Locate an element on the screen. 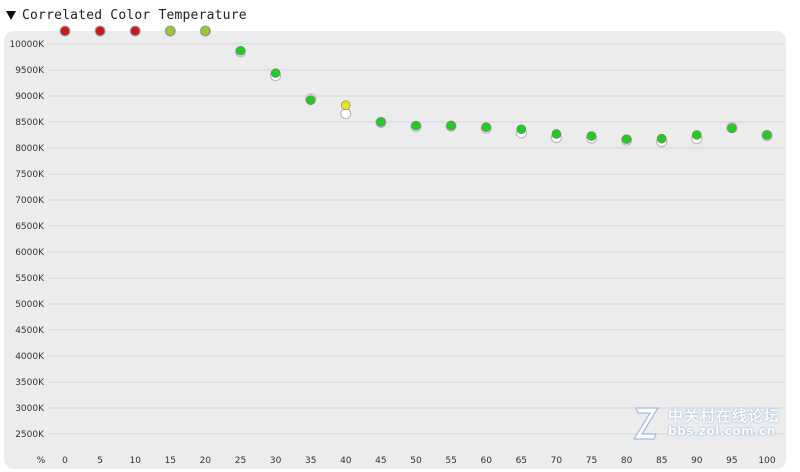 This screenshot has height=472, width=800. x-tick-label: 45 is located at coordinates (380, 461).